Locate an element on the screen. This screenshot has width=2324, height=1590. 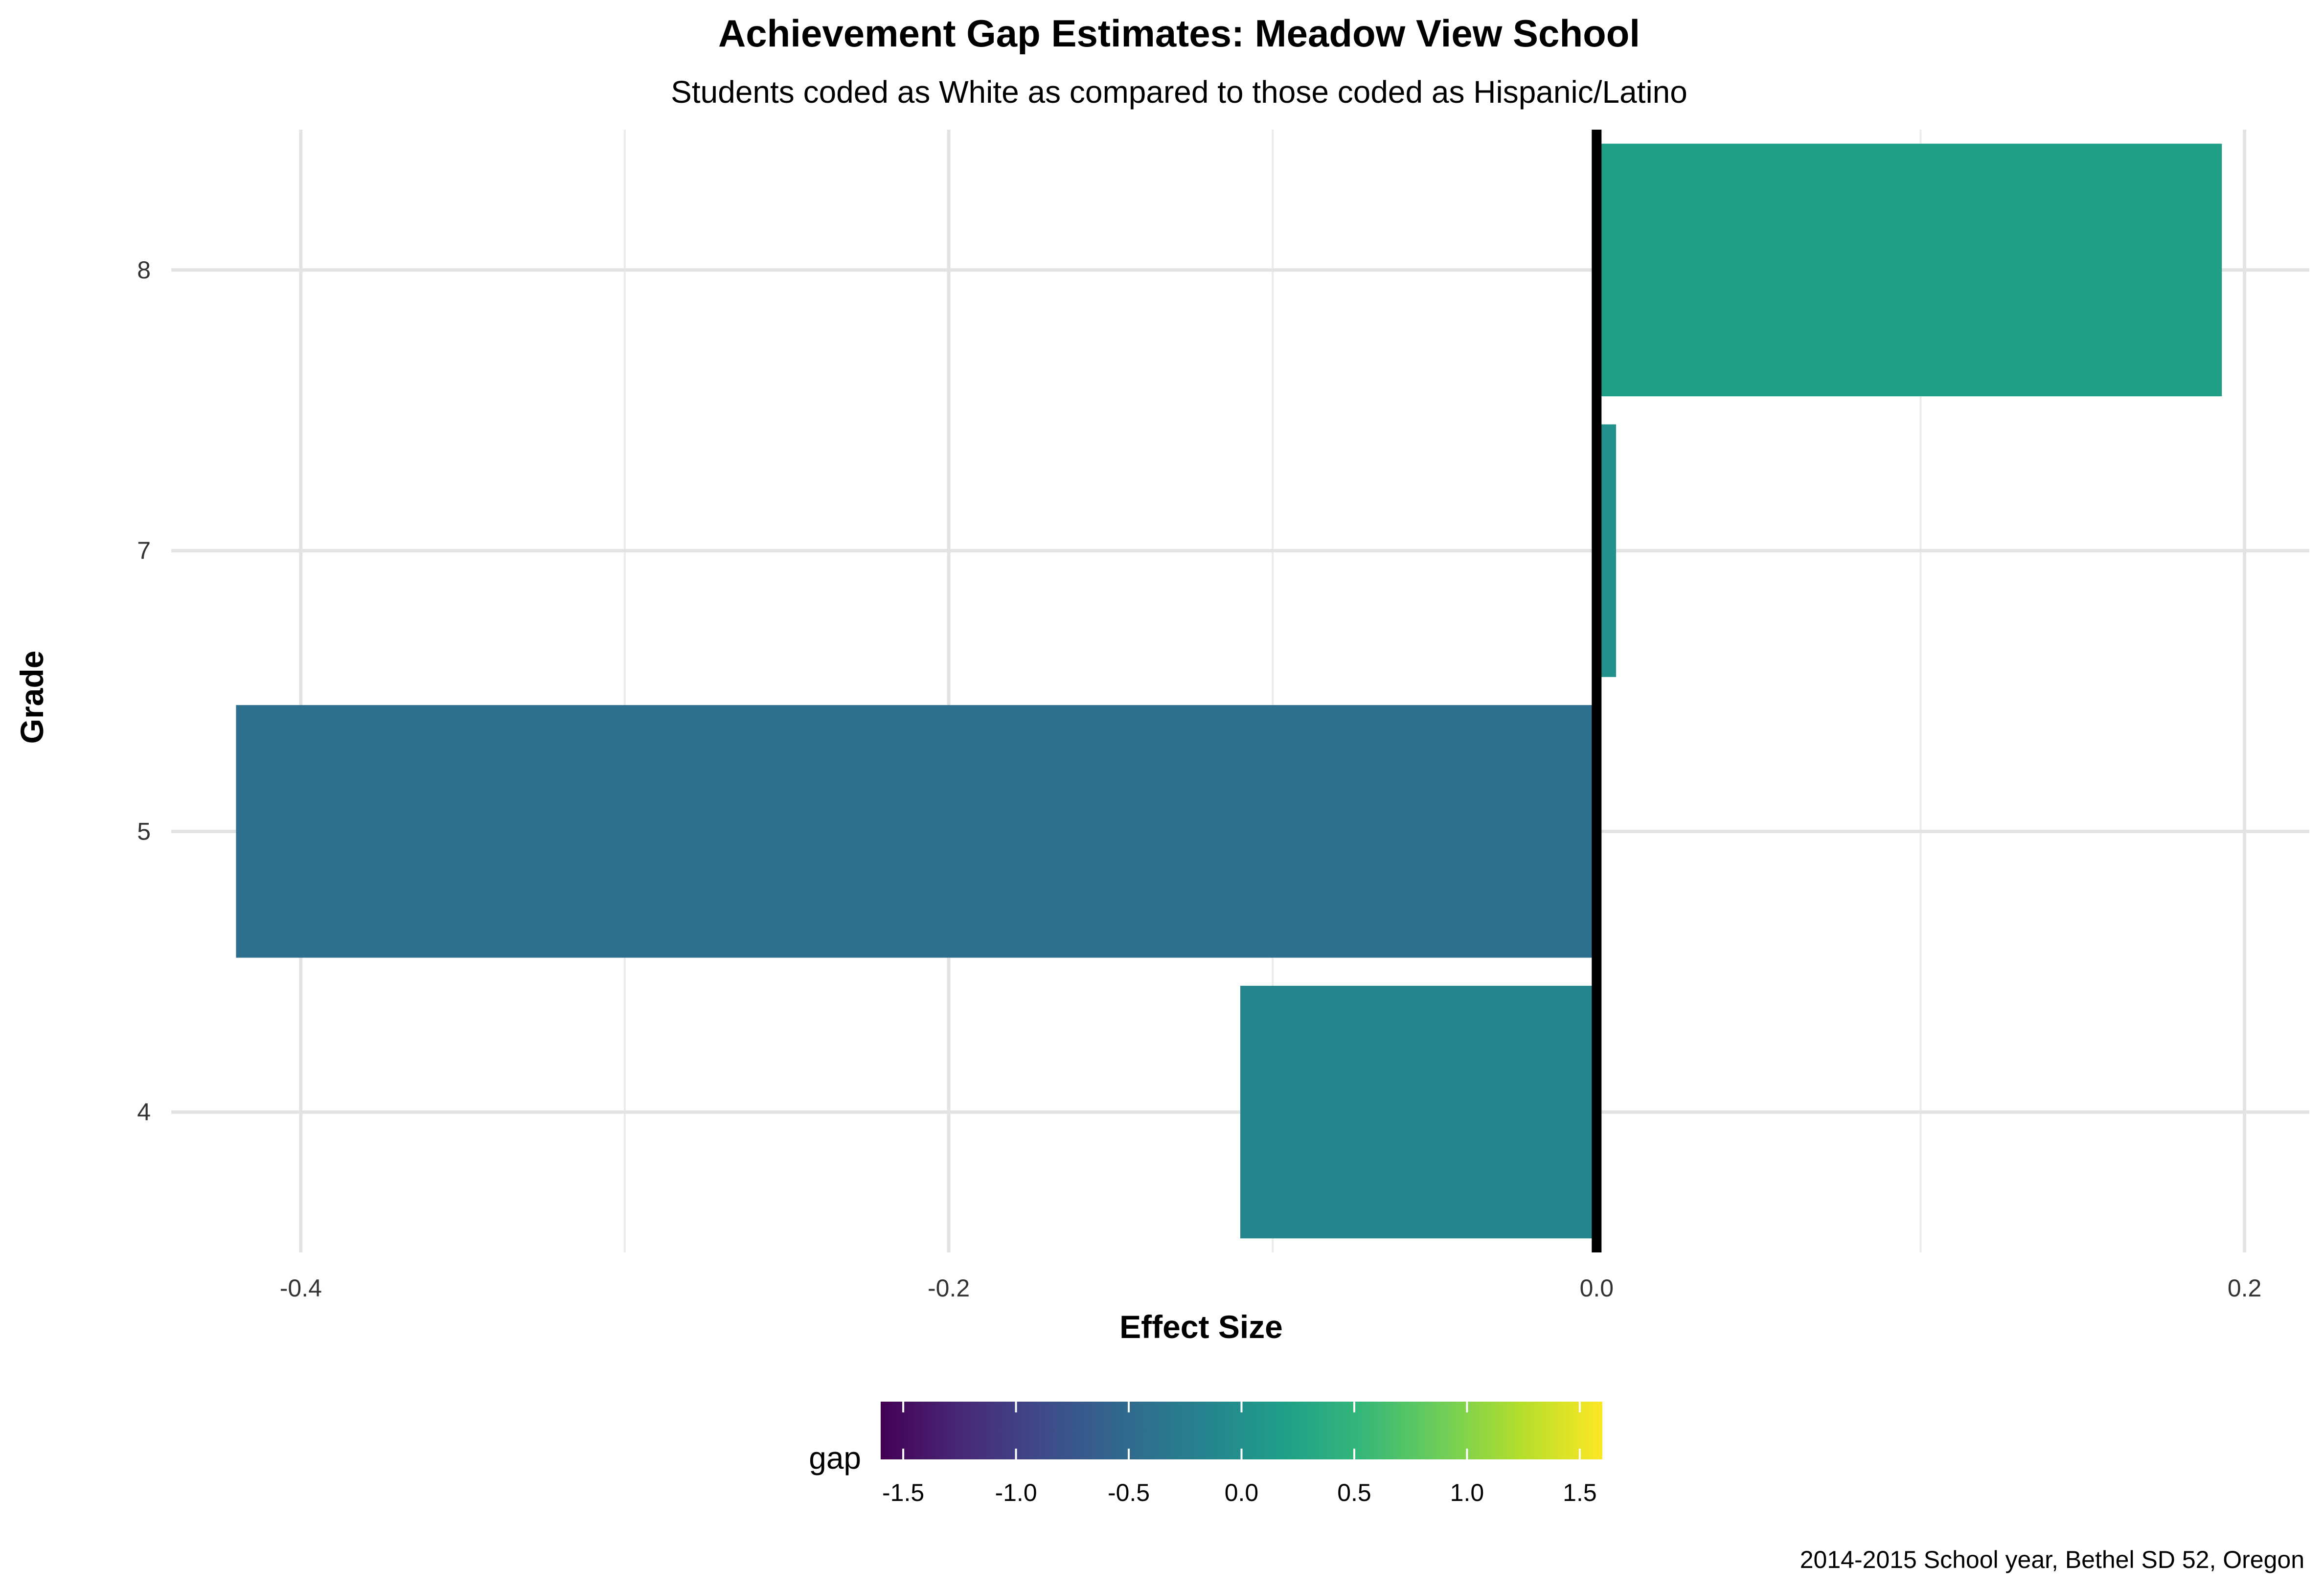
colorbar-legend: gap -1.5 -1.0 -0.5 0.0 0.5 1.0 1.5 is located at coordinates (1205, 1454).